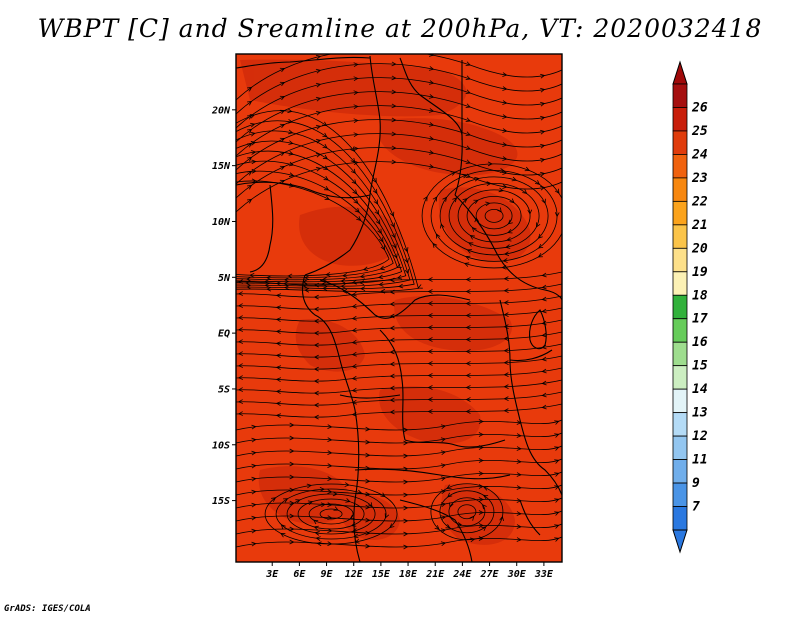  I want to click on lat-tick-label: 10N, so click(221, 222).